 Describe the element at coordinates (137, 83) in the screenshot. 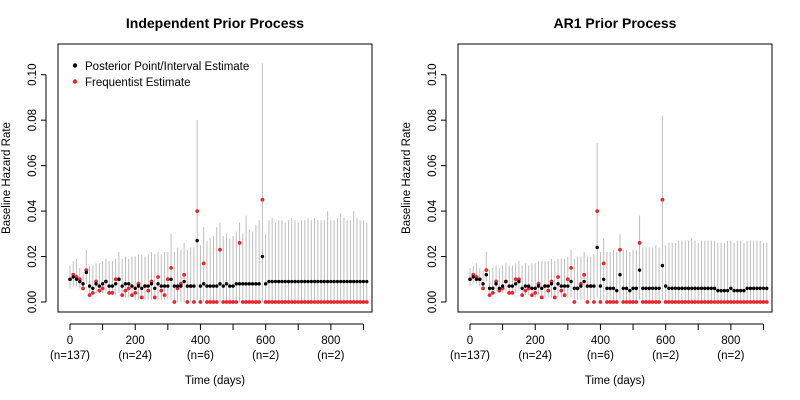

I see `legend-label: Frequentist Estimate` at that location.